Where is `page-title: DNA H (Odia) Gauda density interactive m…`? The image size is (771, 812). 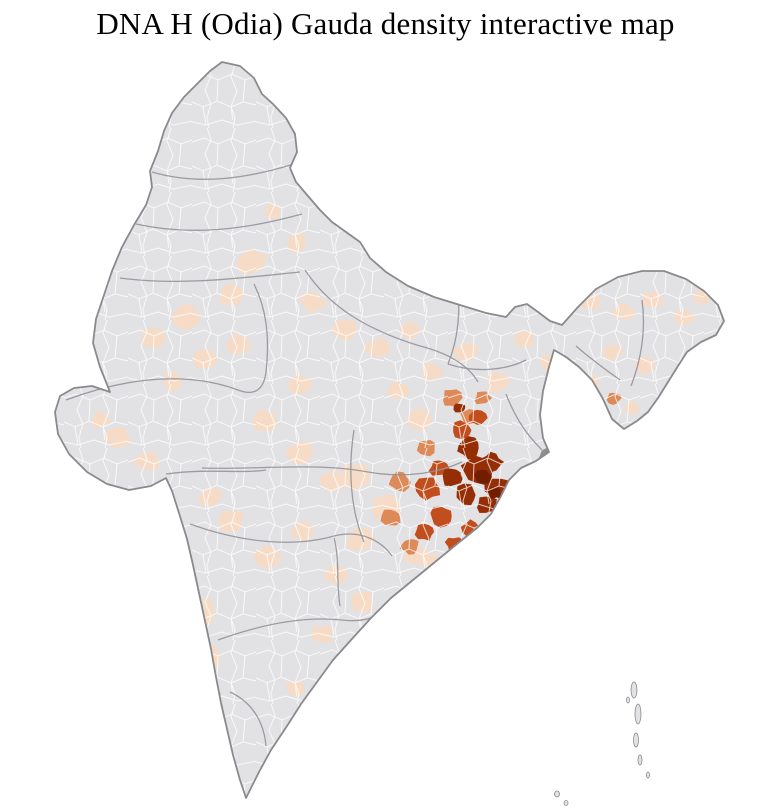 page-title: DNA H (Odia) Gauda density interactive m… is located at coordinates (385, 23).